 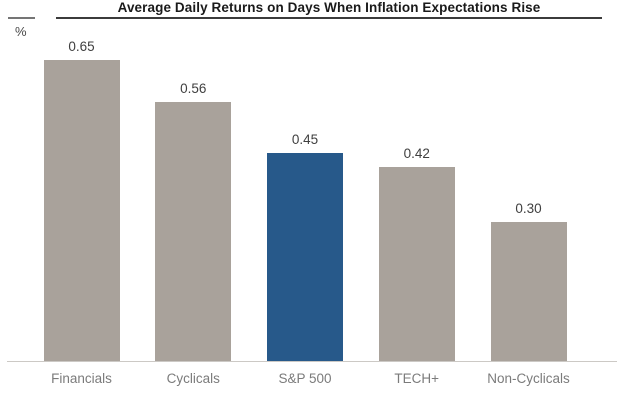 What do you see at coordinates (81, 378) in the screenshot?
I see `category-label-financials: Financials` at bounding box center [81, 378].